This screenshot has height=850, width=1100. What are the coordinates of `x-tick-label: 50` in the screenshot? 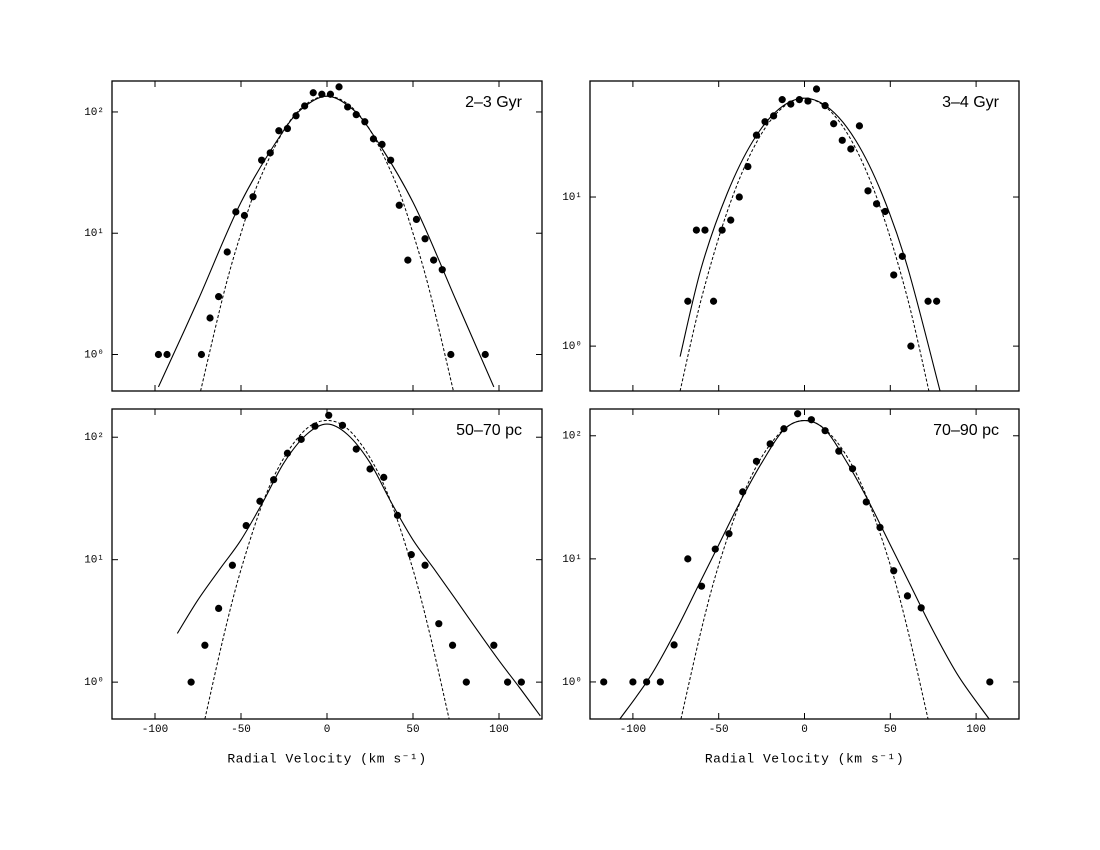 It's located at (412, 730).